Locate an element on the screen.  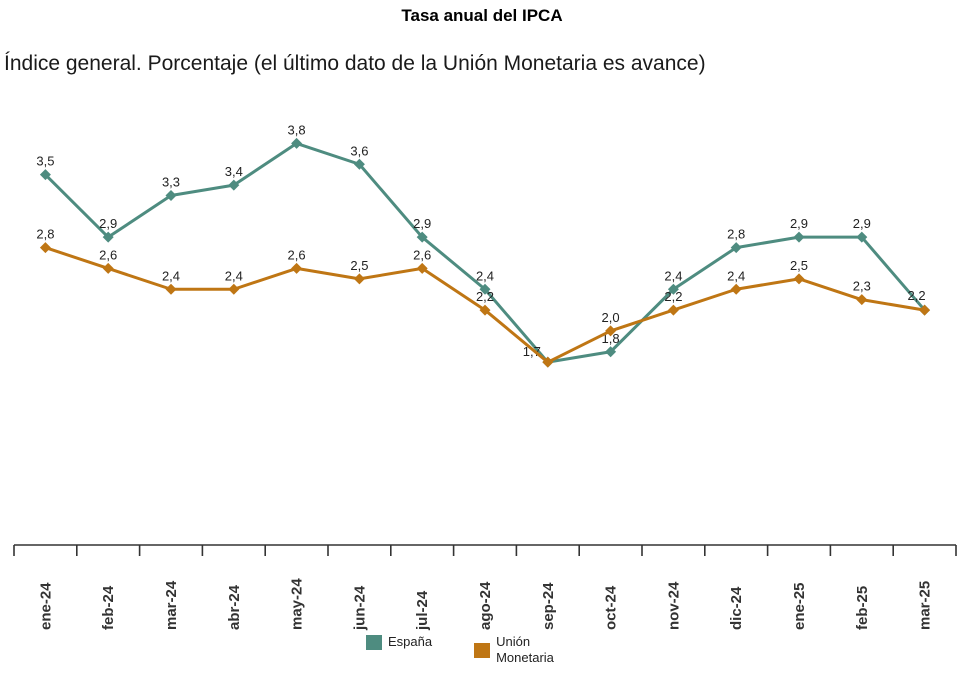
category-label: jun-24 is located at coordinates (359, 608).